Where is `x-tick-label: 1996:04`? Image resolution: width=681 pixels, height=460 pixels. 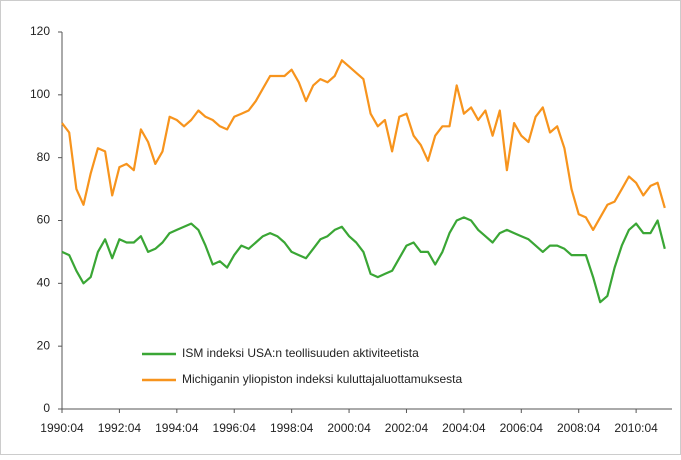 x-tick-label: 1996:04 is located at coordinates (235, 428).